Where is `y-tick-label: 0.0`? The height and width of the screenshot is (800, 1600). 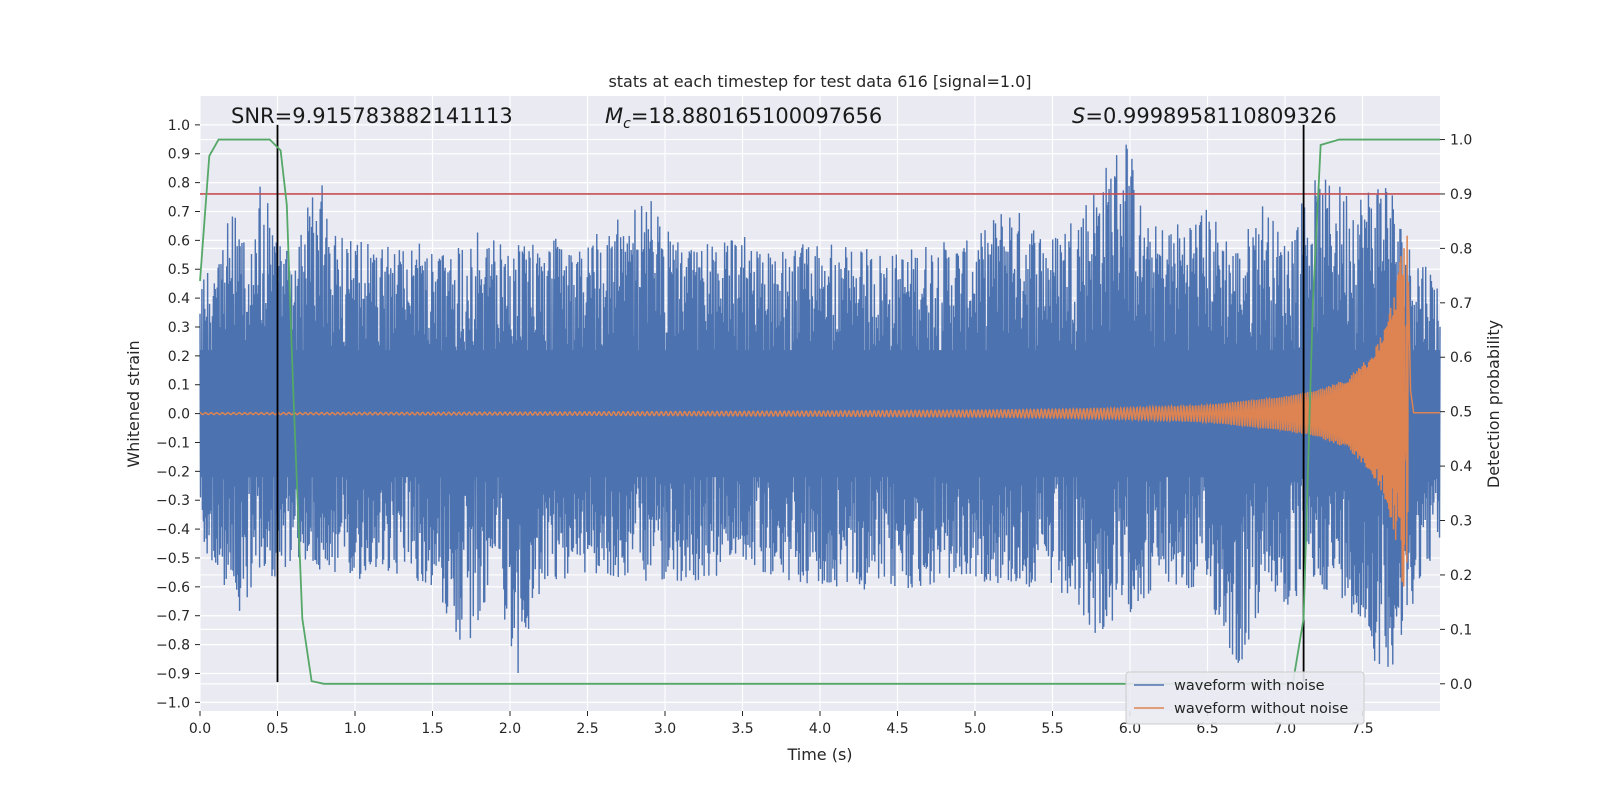
y-tick-label: 0.0 is located at coordinates (179, 415).